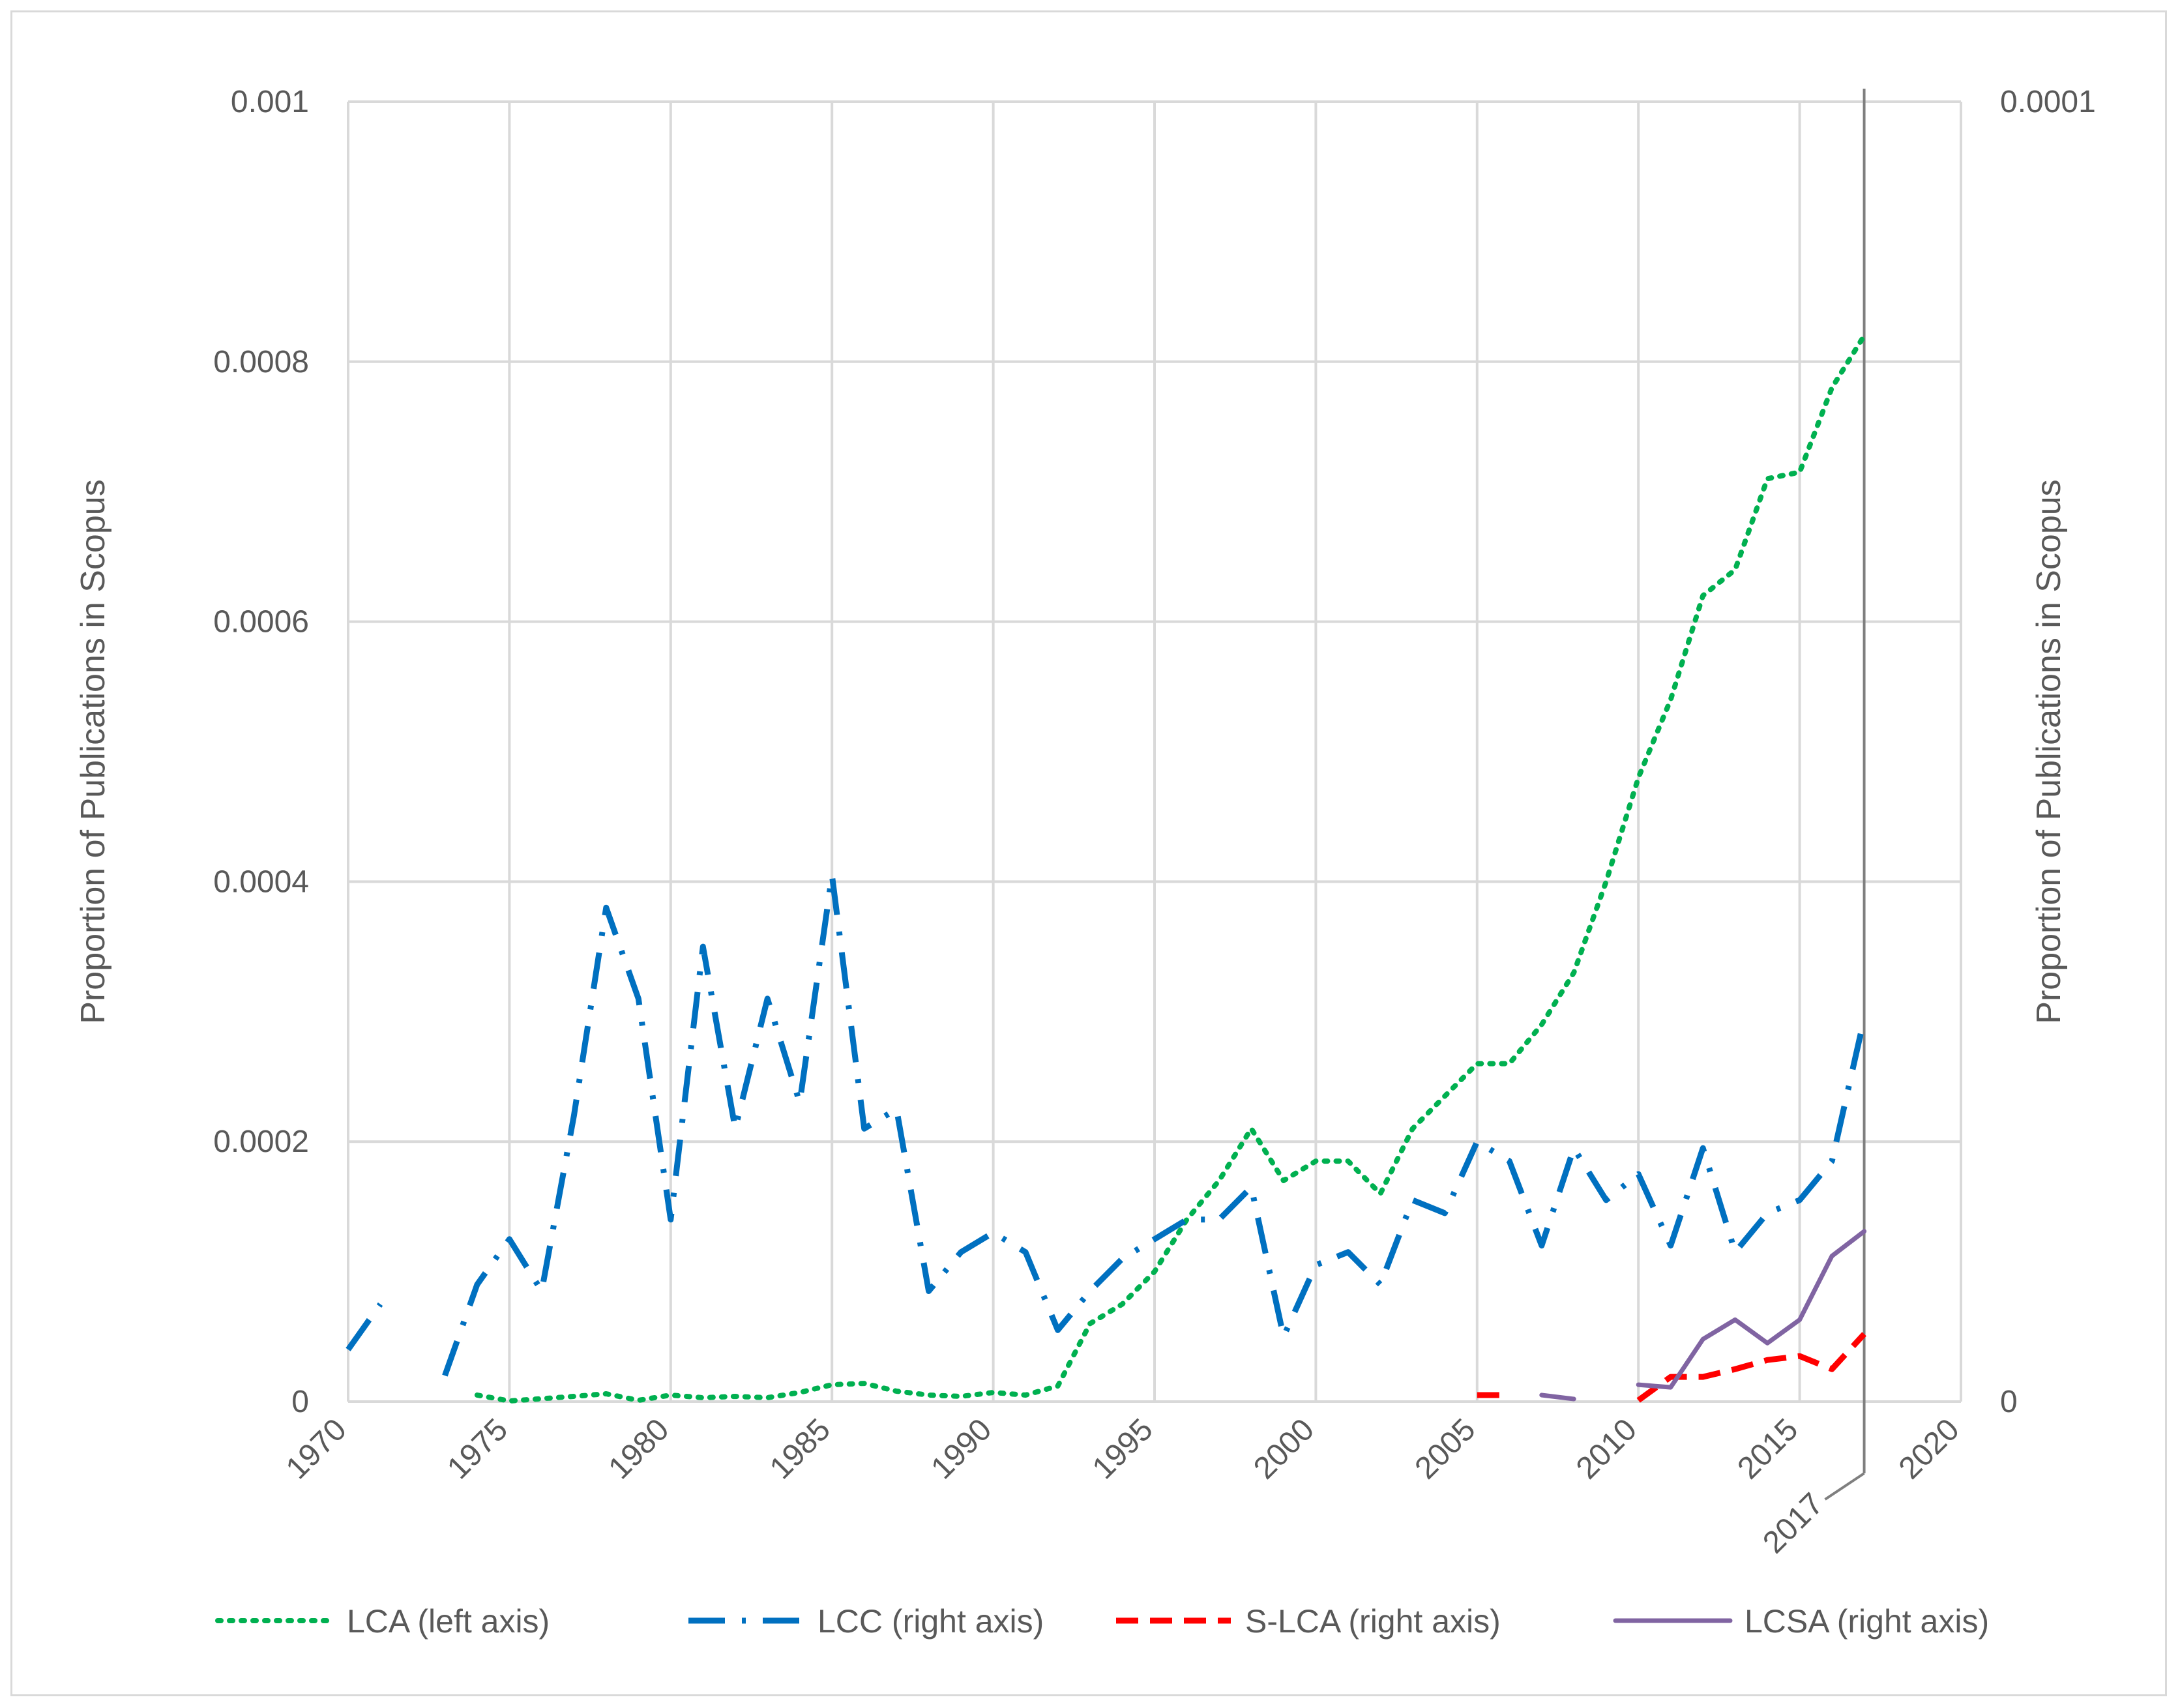  Describe the element at coordinates (639, 1449) in the screenshot. I see `x-tick-label: 1980` at that location.